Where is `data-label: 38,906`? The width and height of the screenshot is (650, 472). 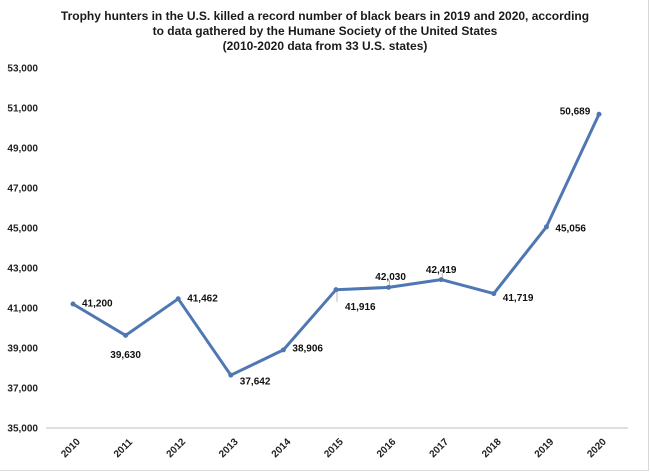
data-label: 38,906 is located at coordinates (307, 348).